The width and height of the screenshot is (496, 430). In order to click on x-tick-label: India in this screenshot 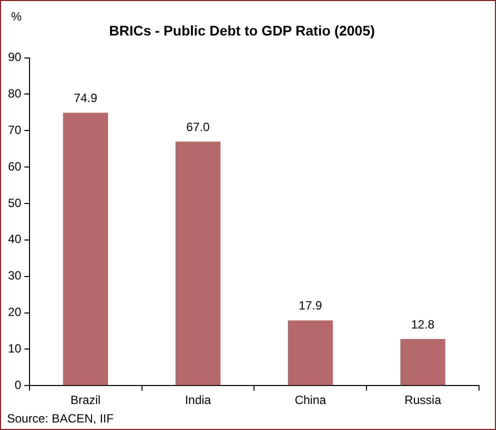, I will do `click(198, 400)`.